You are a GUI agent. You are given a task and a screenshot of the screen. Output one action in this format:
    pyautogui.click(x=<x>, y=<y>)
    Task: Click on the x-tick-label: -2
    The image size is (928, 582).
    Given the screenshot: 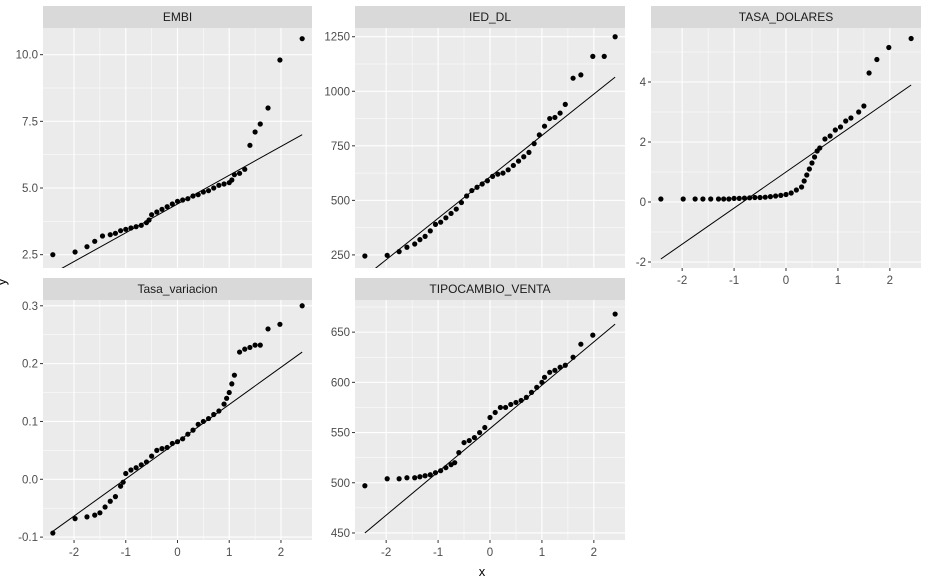 What is the action you would take?
    pyautogui.click(x=74, y=553)
    